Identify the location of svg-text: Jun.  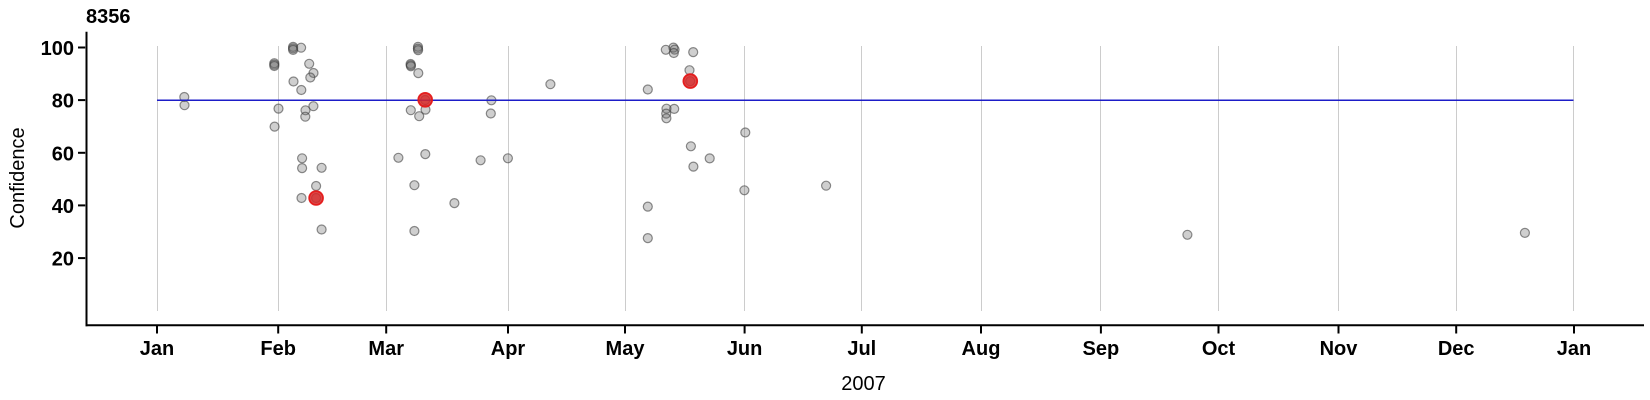
(745, 349).